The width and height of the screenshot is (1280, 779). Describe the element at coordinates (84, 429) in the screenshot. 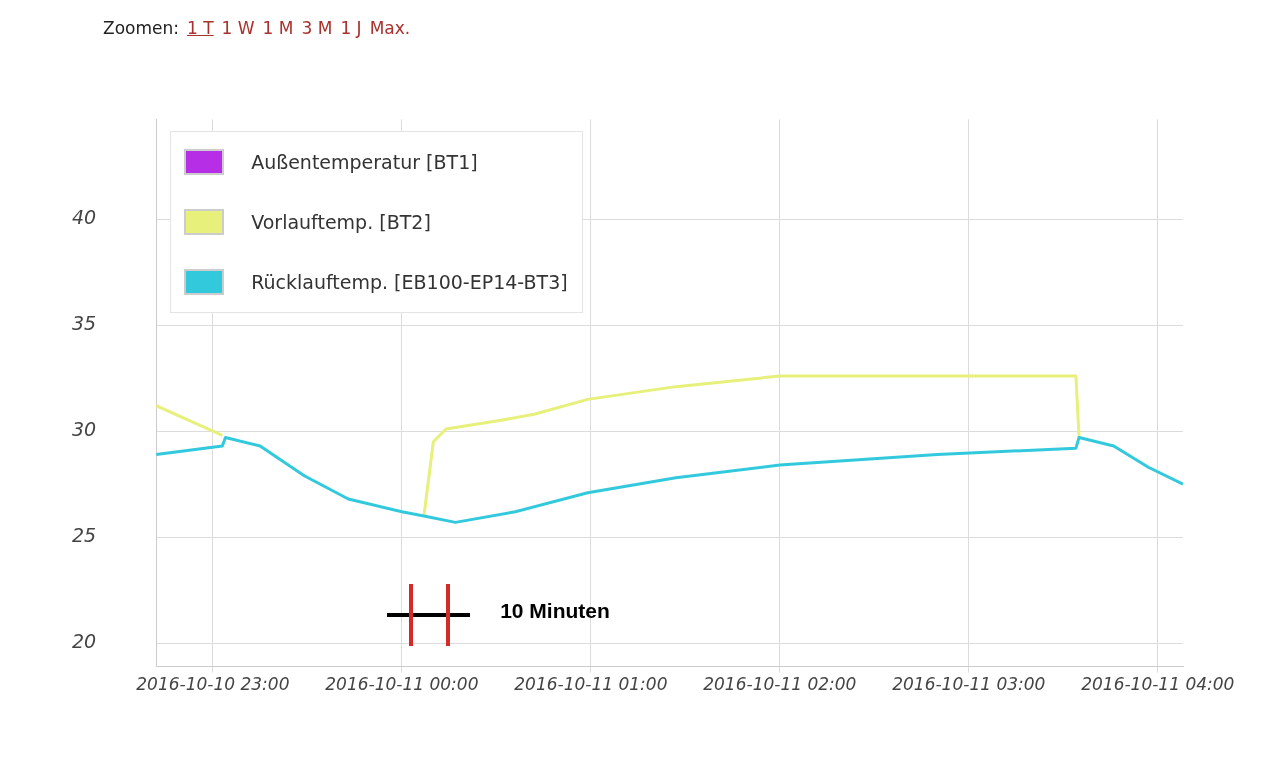

I see `y-tick-label: 30` at that location.